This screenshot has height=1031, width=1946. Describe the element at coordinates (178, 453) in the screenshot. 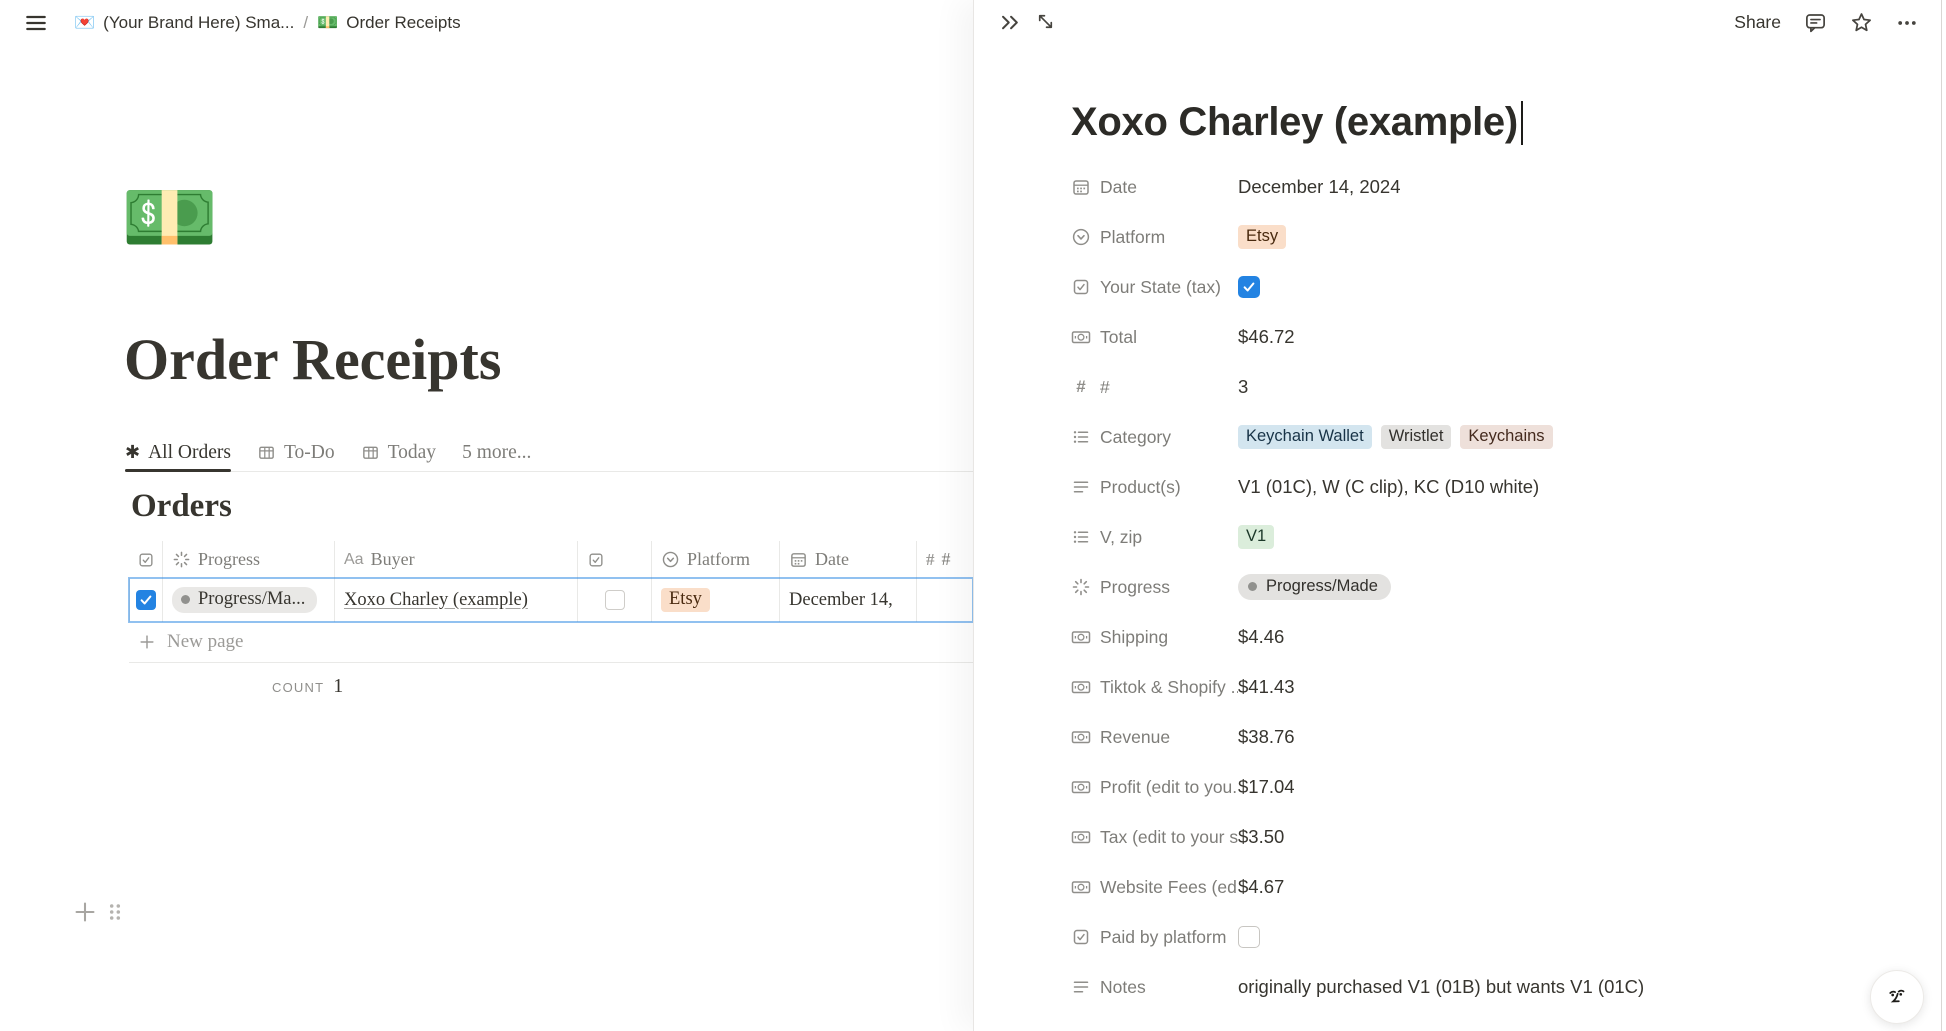

I see `tab-all-orders: ✱ All Orders` at that location.